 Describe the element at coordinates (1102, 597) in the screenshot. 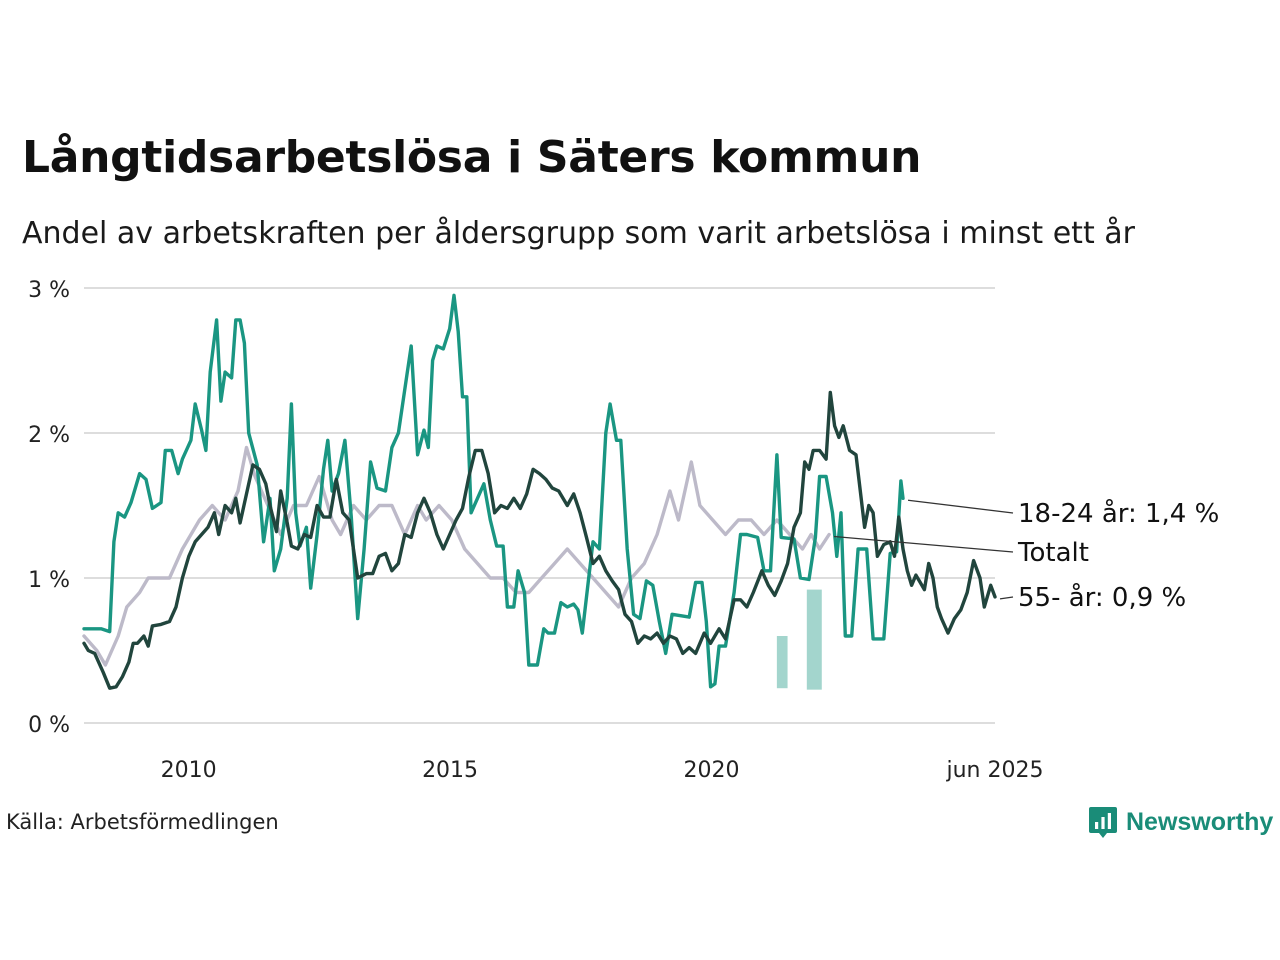

I see `series-end-label: 55- år: 0,9 %` at that location.